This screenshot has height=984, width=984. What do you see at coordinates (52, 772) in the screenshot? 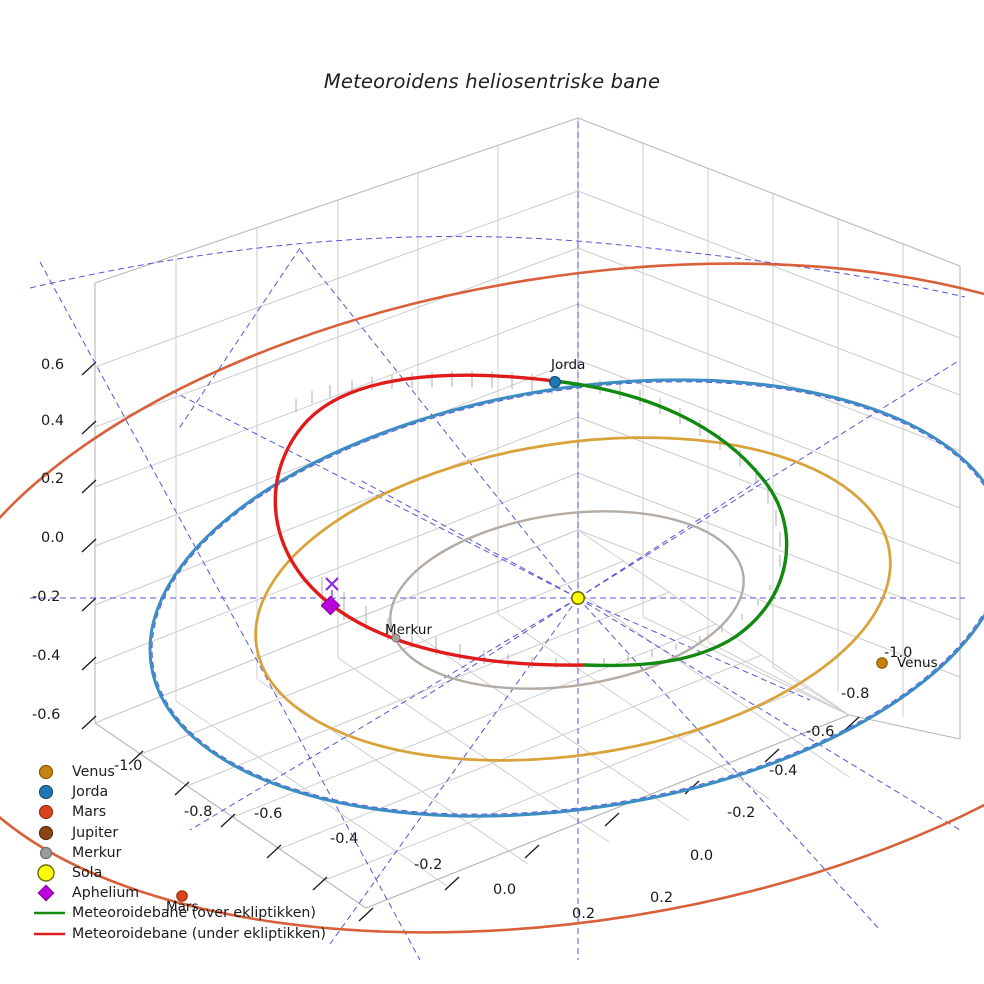
I see `venus-marker-icon` at bounding box center [52, 772].